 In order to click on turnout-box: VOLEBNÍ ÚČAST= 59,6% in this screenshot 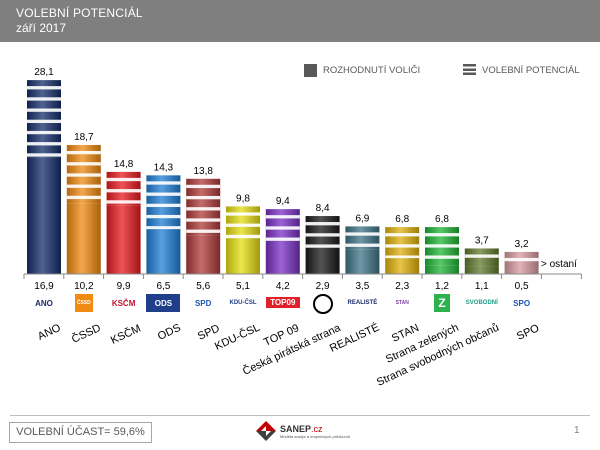, I will do `click(80, 432)`.